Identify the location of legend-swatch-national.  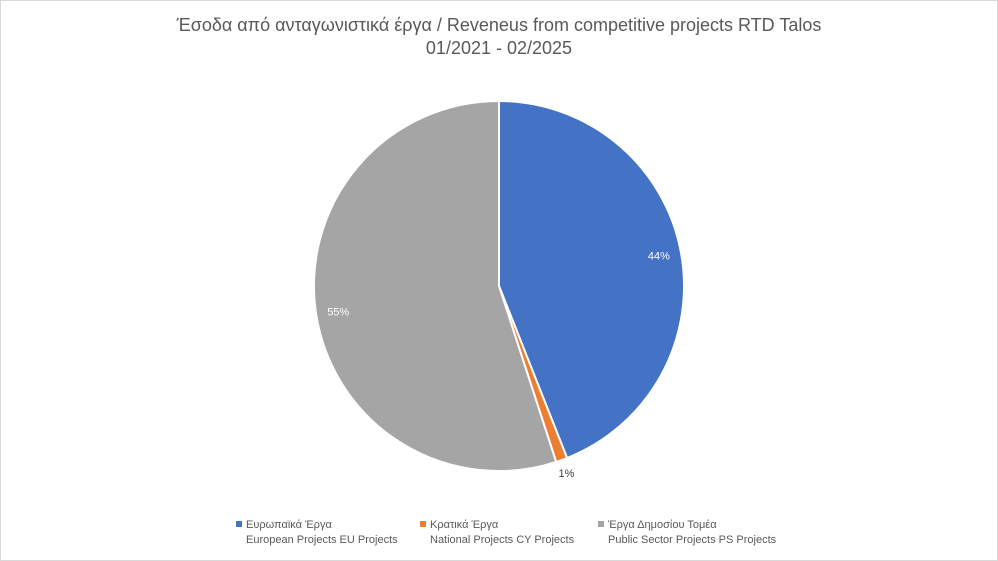
(423, 524).